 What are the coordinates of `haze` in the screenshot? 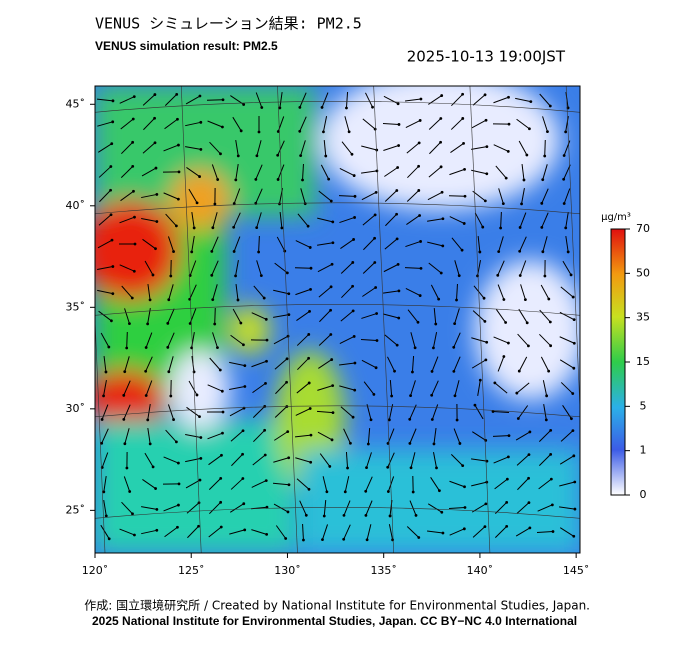 It's located at (130, 400).